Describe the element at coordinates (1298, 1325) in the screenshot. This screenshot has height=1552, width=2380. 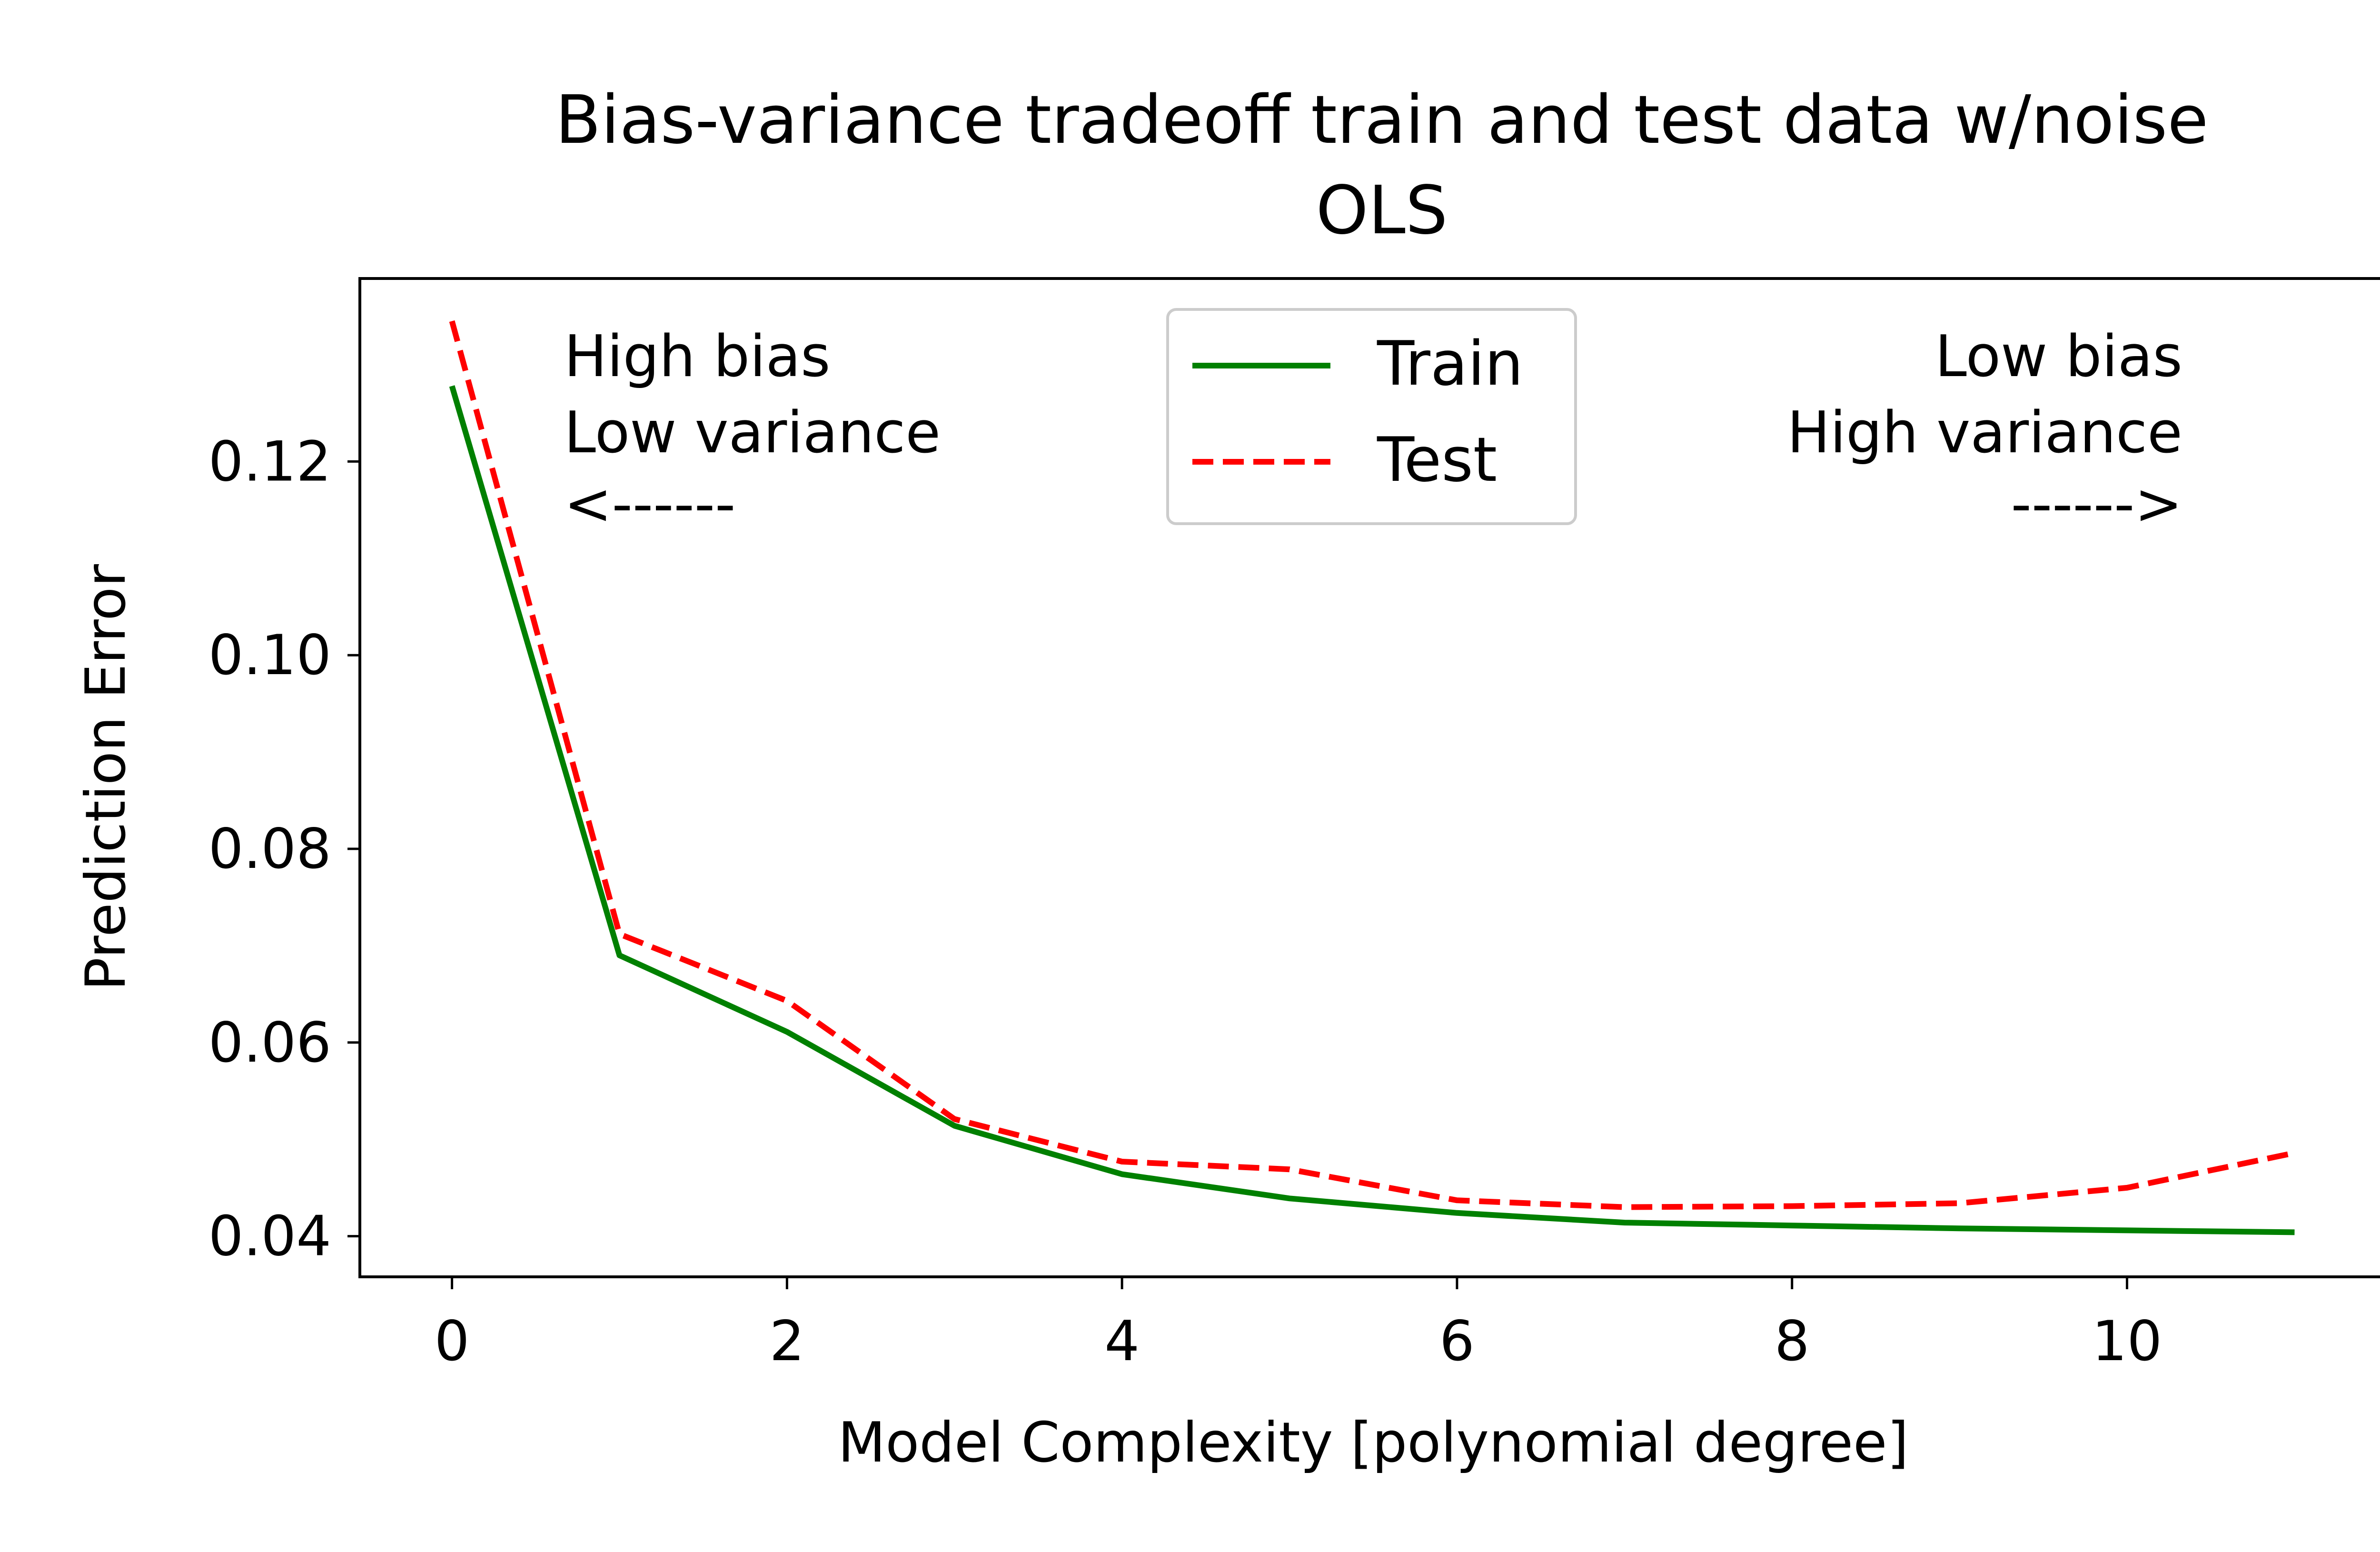
I see `x-axis: 0 2 4 6 8 10` at that location.